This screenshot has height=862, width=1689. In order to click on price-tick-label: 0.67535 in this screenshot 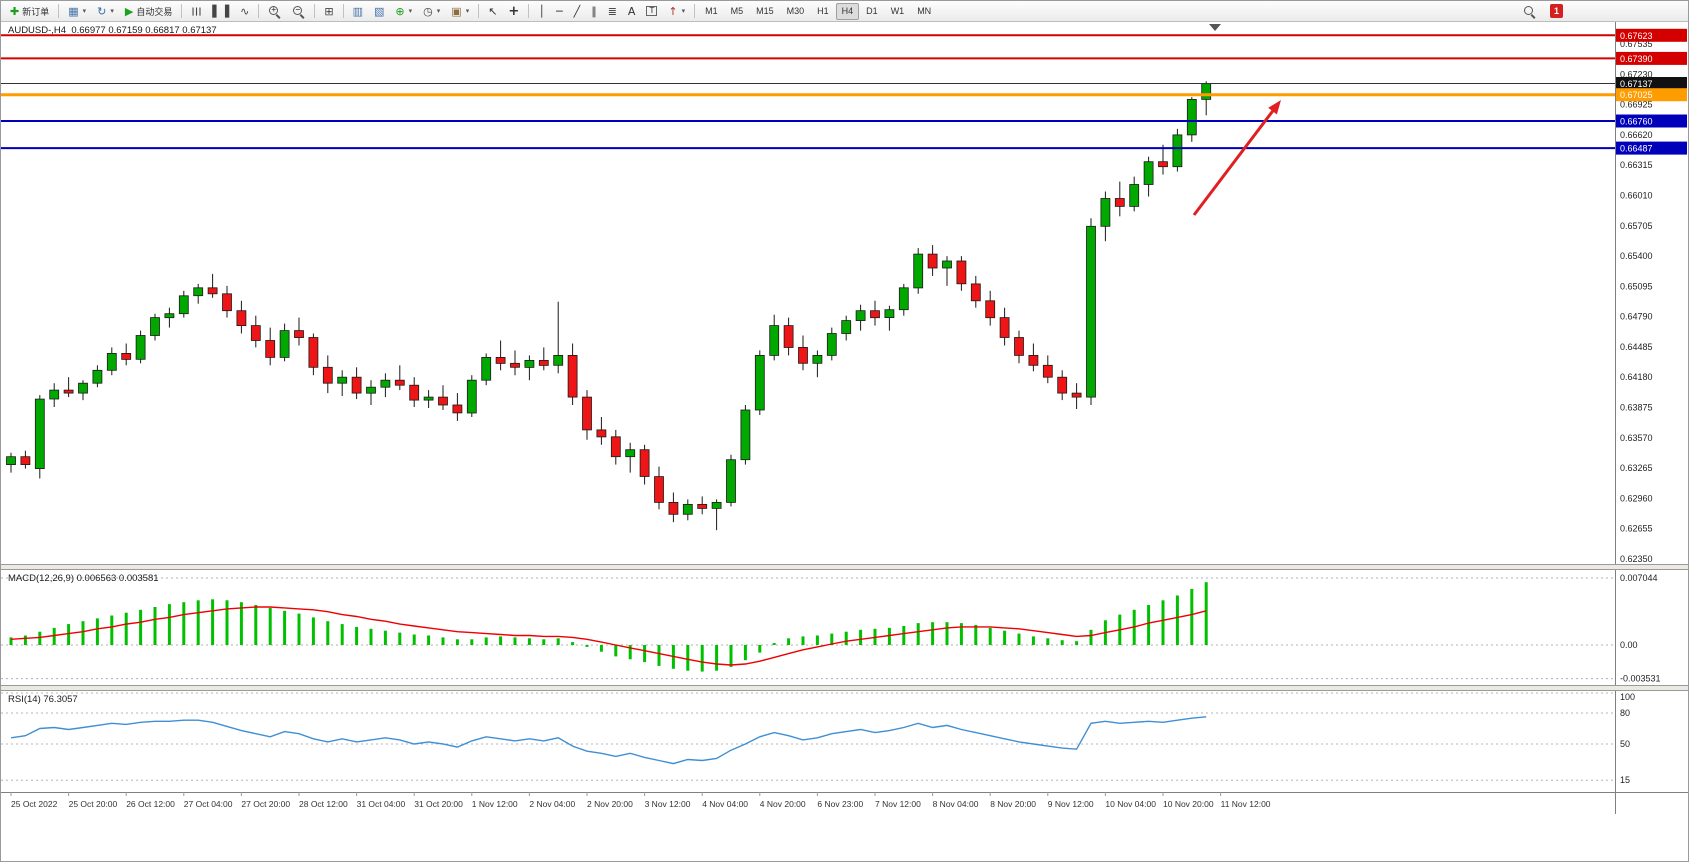, I will do `click(1636, 44)`.